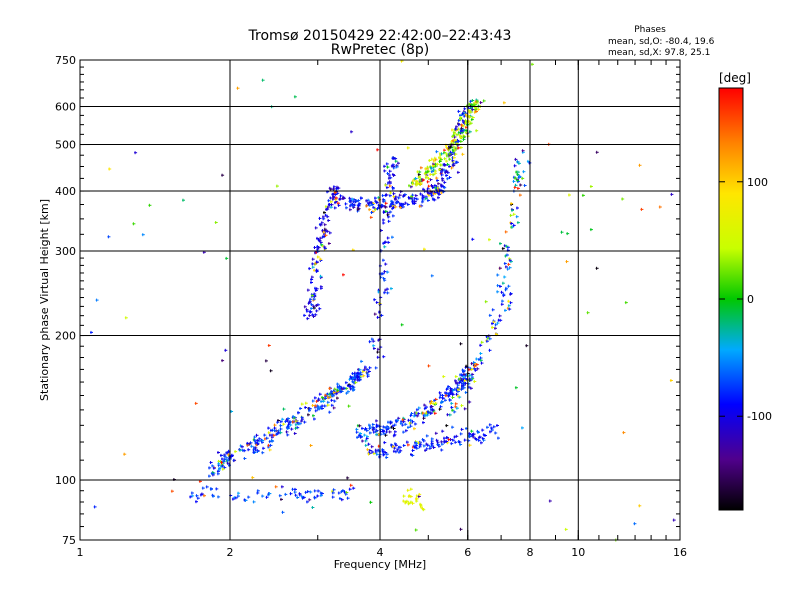 This screenshot has height=600, width=800. Describe the element at coordinates (661, 42) in the screenshot. I see `stats-o-line: mean, sd,O: -80.4, 19.6` at that location.